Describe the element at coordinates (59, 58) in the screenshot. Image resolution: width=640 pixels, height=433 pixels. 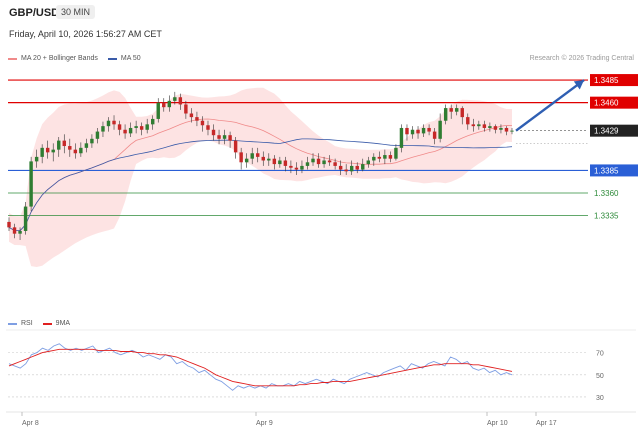
I see `bollinger-legend-label: MA 20 + Bollinger Bands` at that location.